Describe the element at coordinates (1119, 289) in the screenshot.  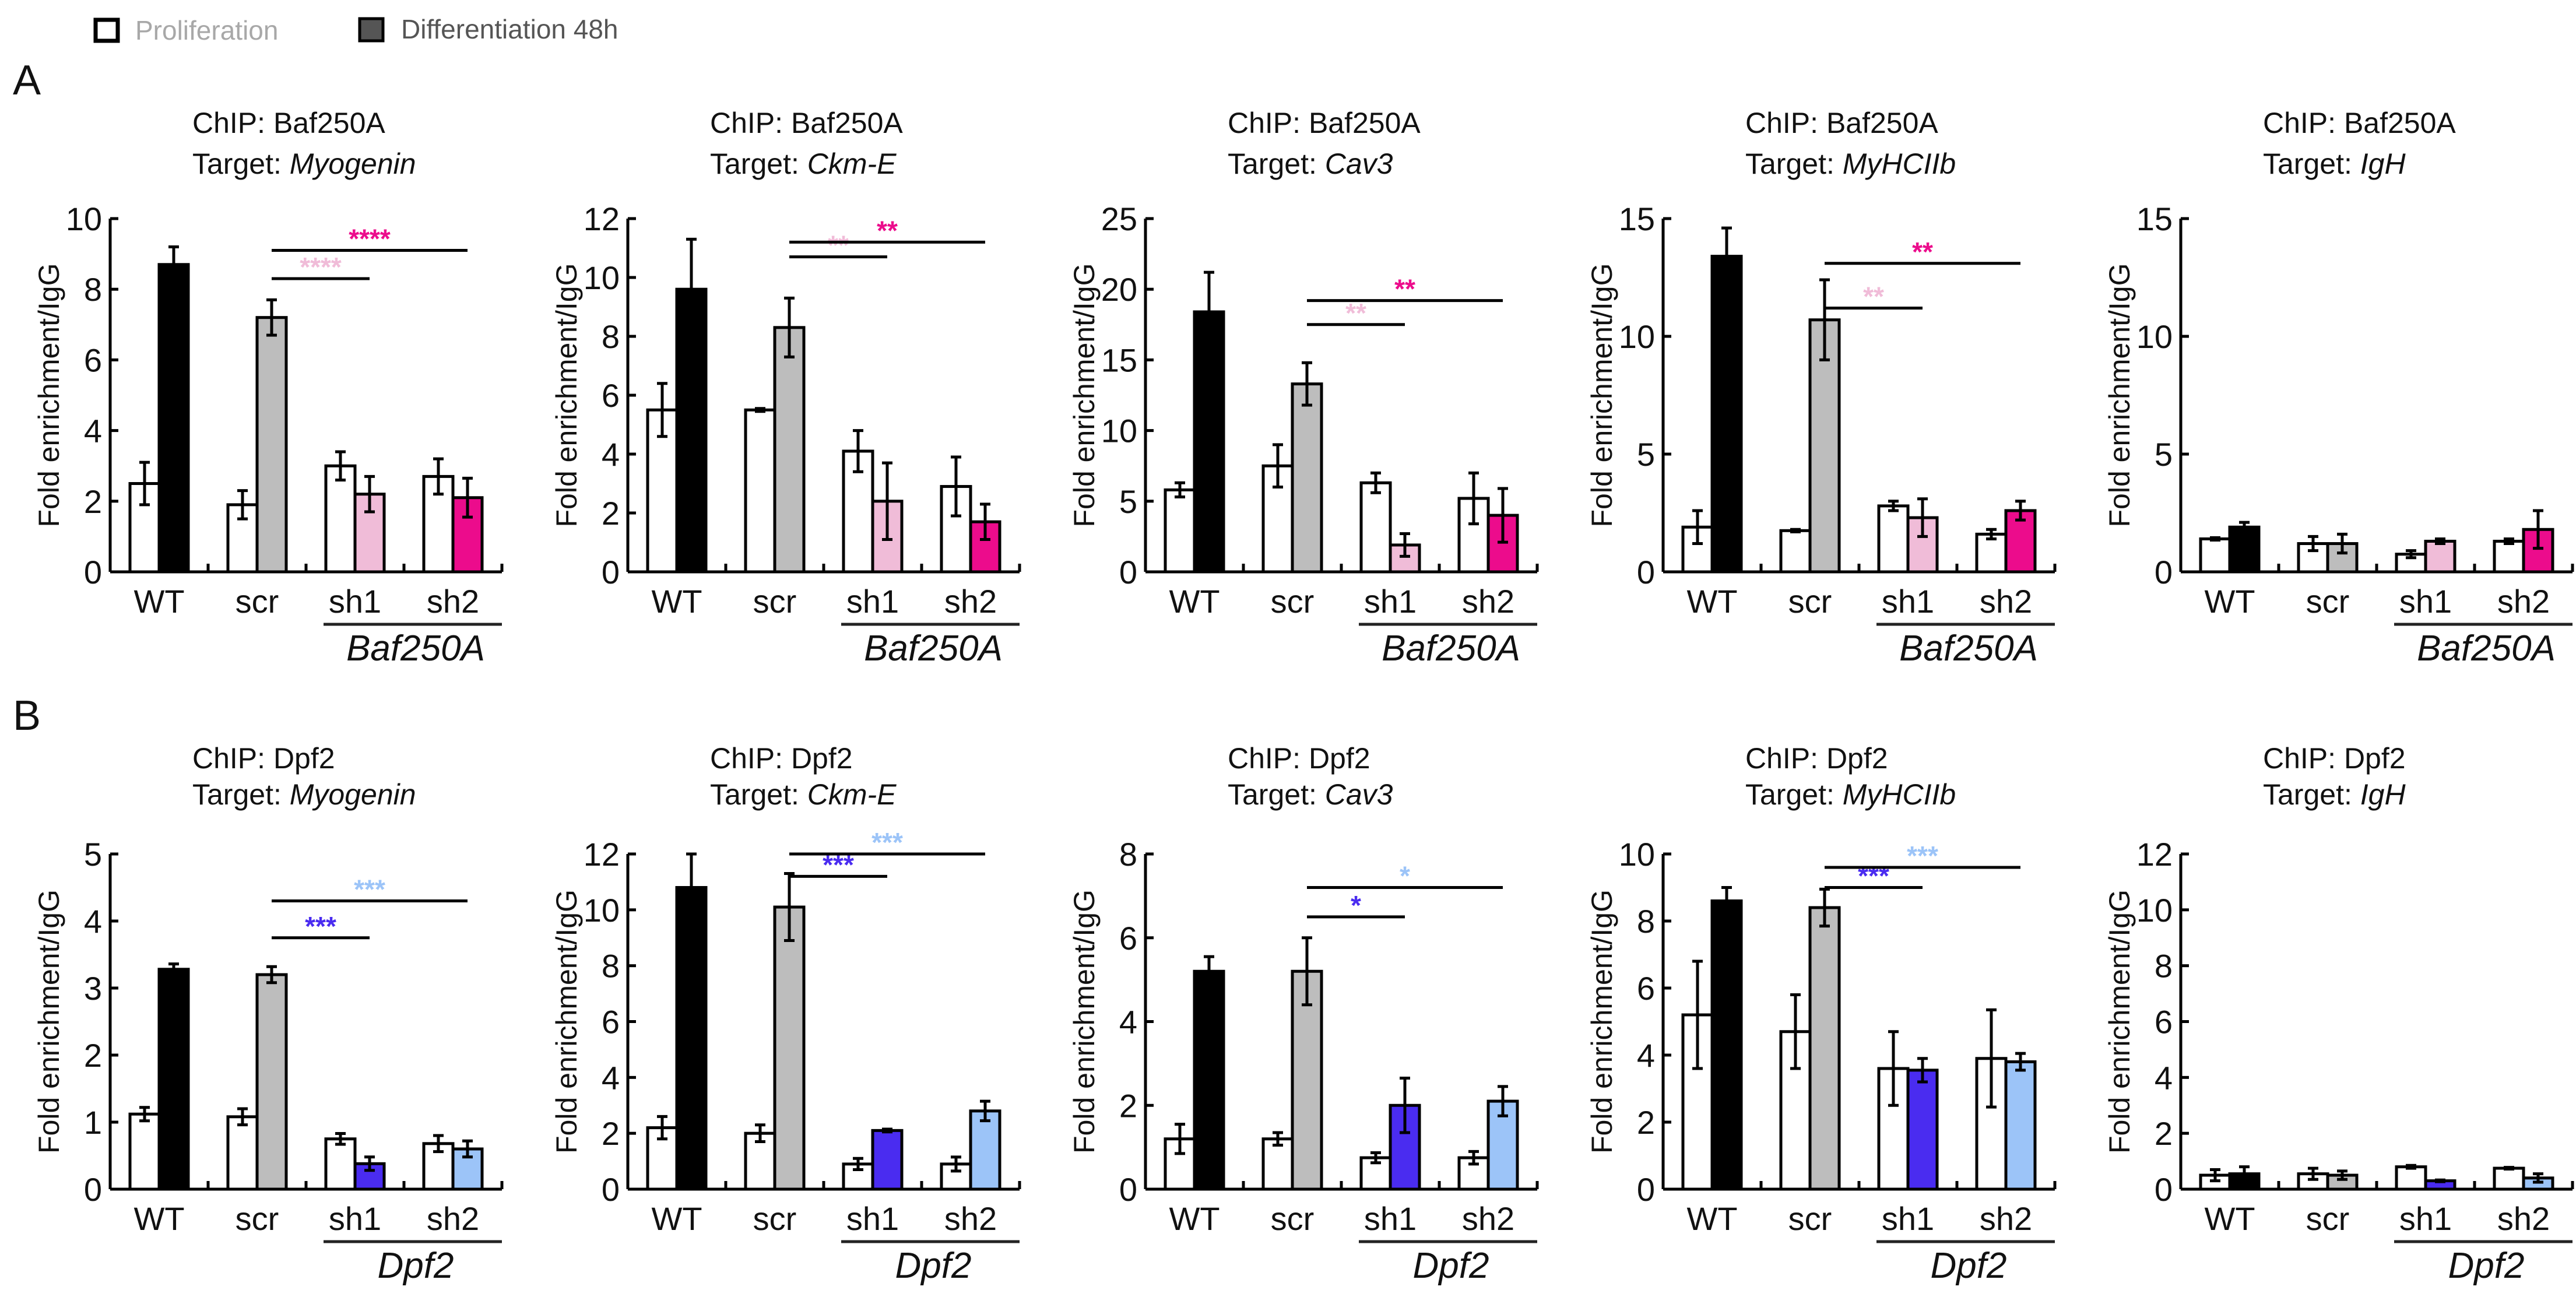
I see `y-tick-label: 20` at that location.